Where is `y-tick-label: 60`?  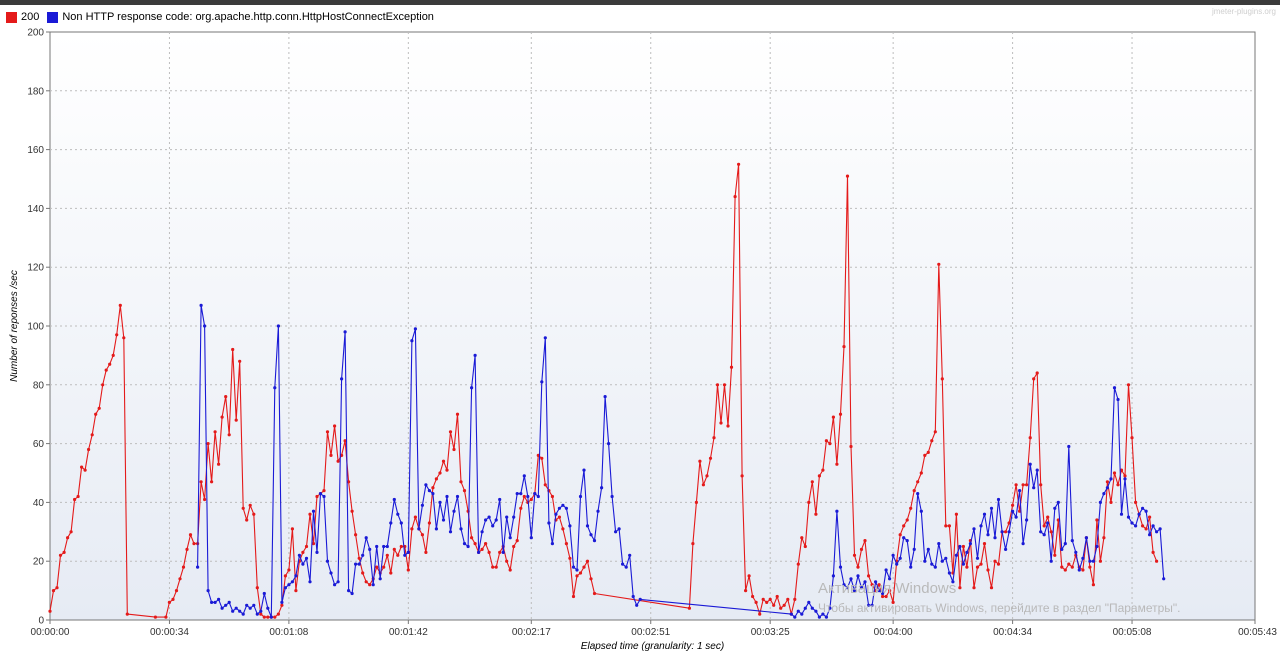
y-tick-label: 60 is located at coordinates (39, 444).